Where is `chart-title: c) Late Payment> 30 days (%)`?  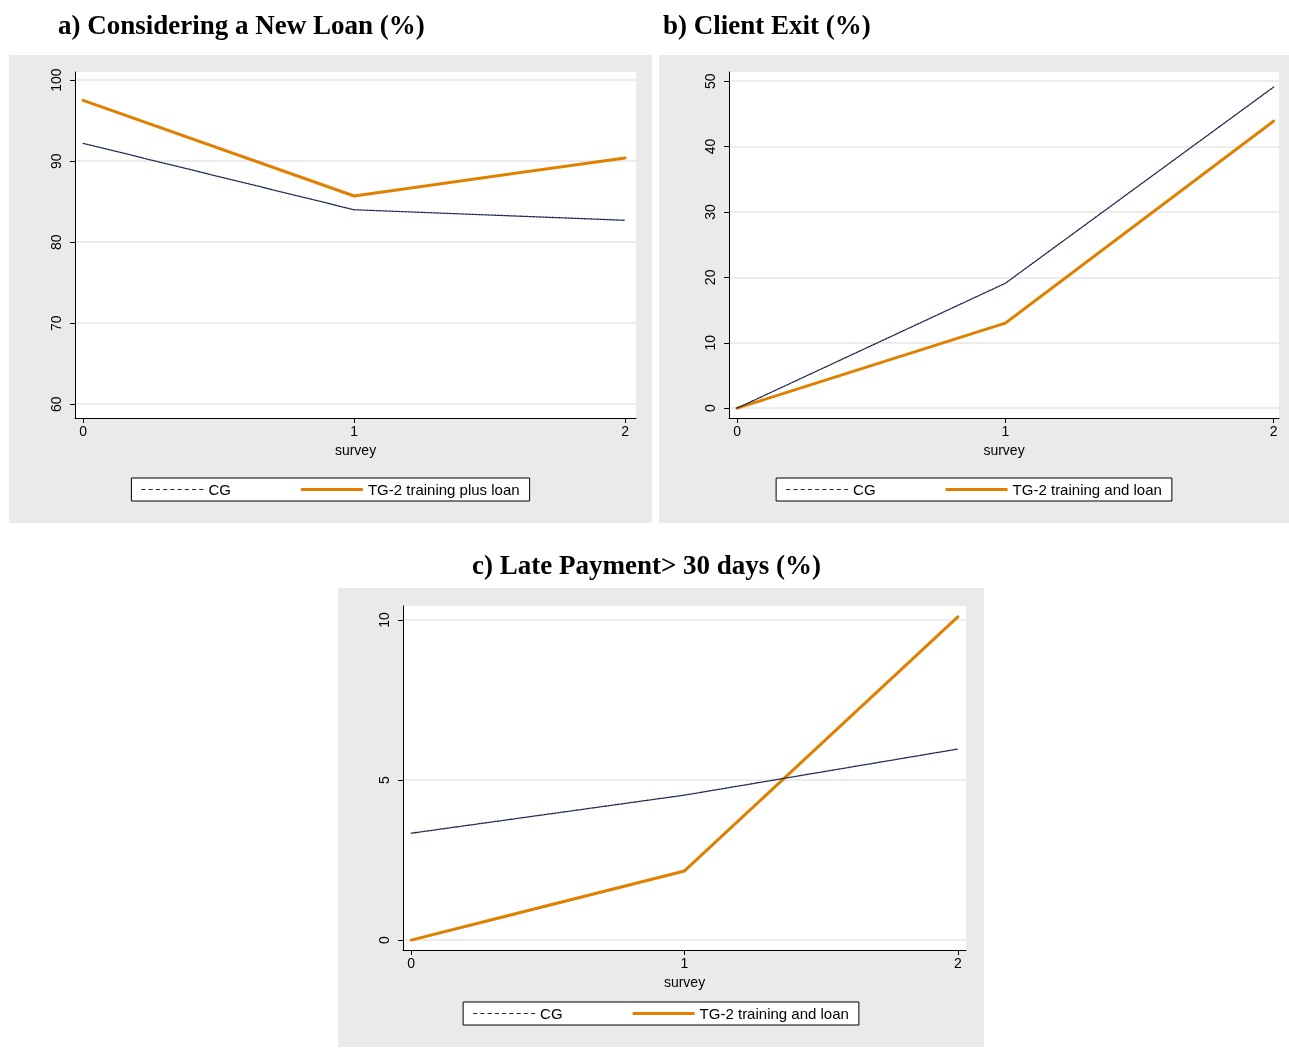 chart-title: c) Late Payment> 30 days (%) is located at coordinates (647, 565).